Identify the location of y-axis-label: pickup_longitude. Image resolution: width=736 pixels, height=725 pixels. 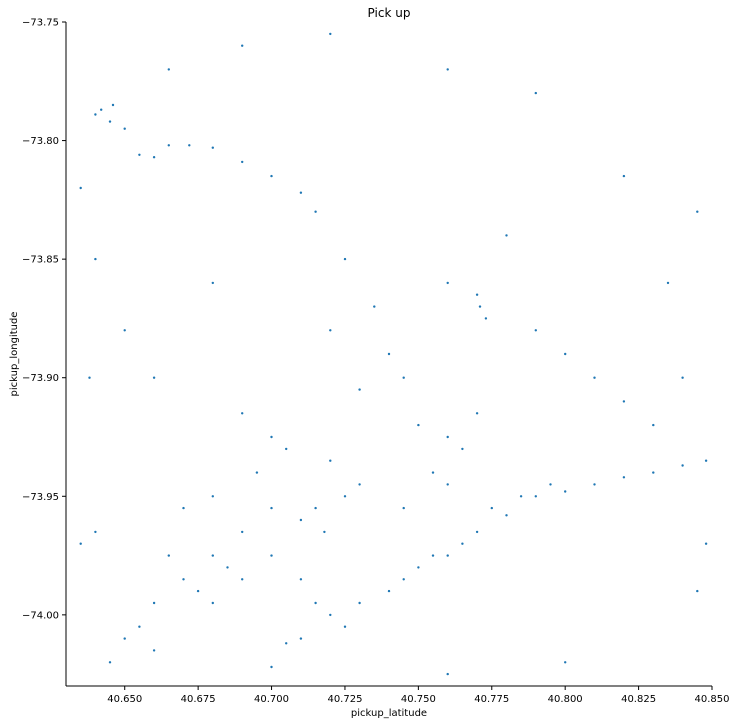
(14, 354).